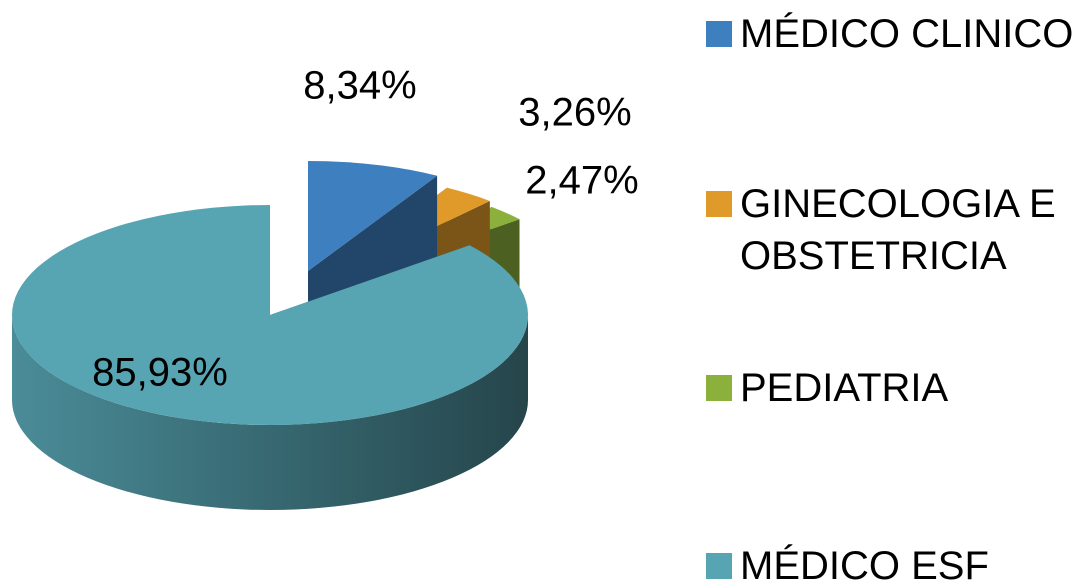 The height and width of the screenshot is (581, 1079). I want to click on legend-item: GINECOLOGIA E OBSTETRICIA, so click(891, 230).